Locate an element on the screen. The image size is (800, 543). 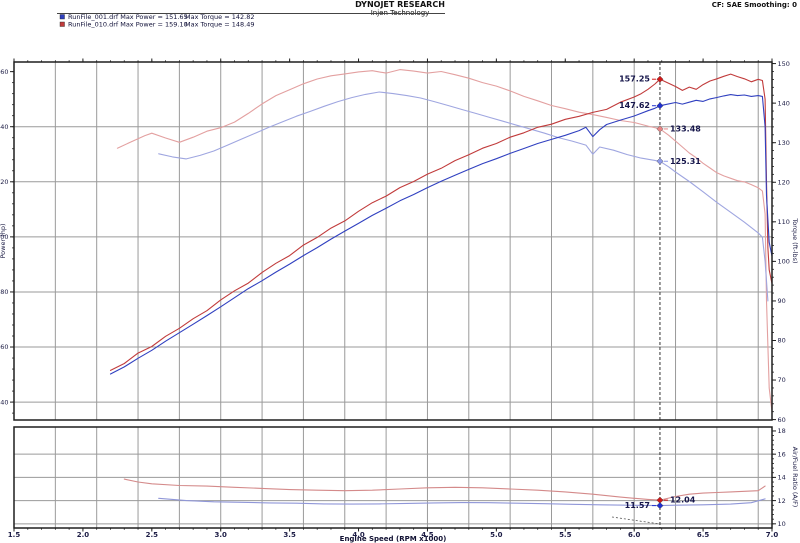
header-title: DYNOJET RESEARCH is located at coordinates (400, 4).